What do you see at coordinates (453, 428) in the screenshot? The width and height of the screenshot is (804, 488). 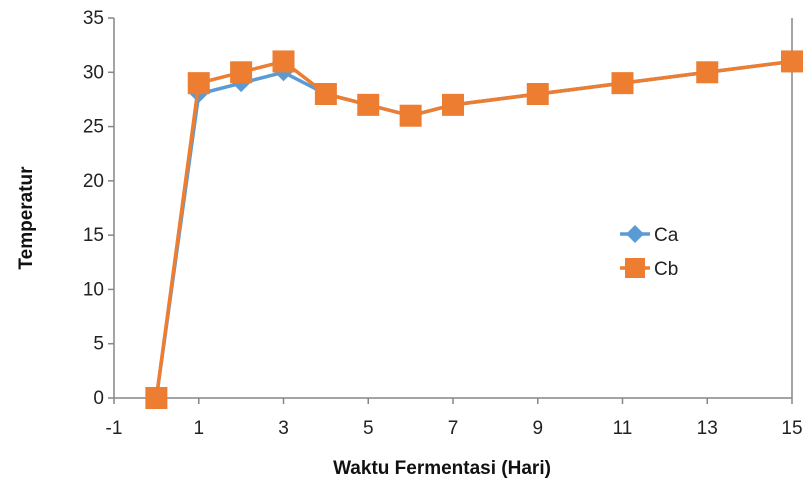 I see `x-tick-label: 7` at bounding box center [453, 428].